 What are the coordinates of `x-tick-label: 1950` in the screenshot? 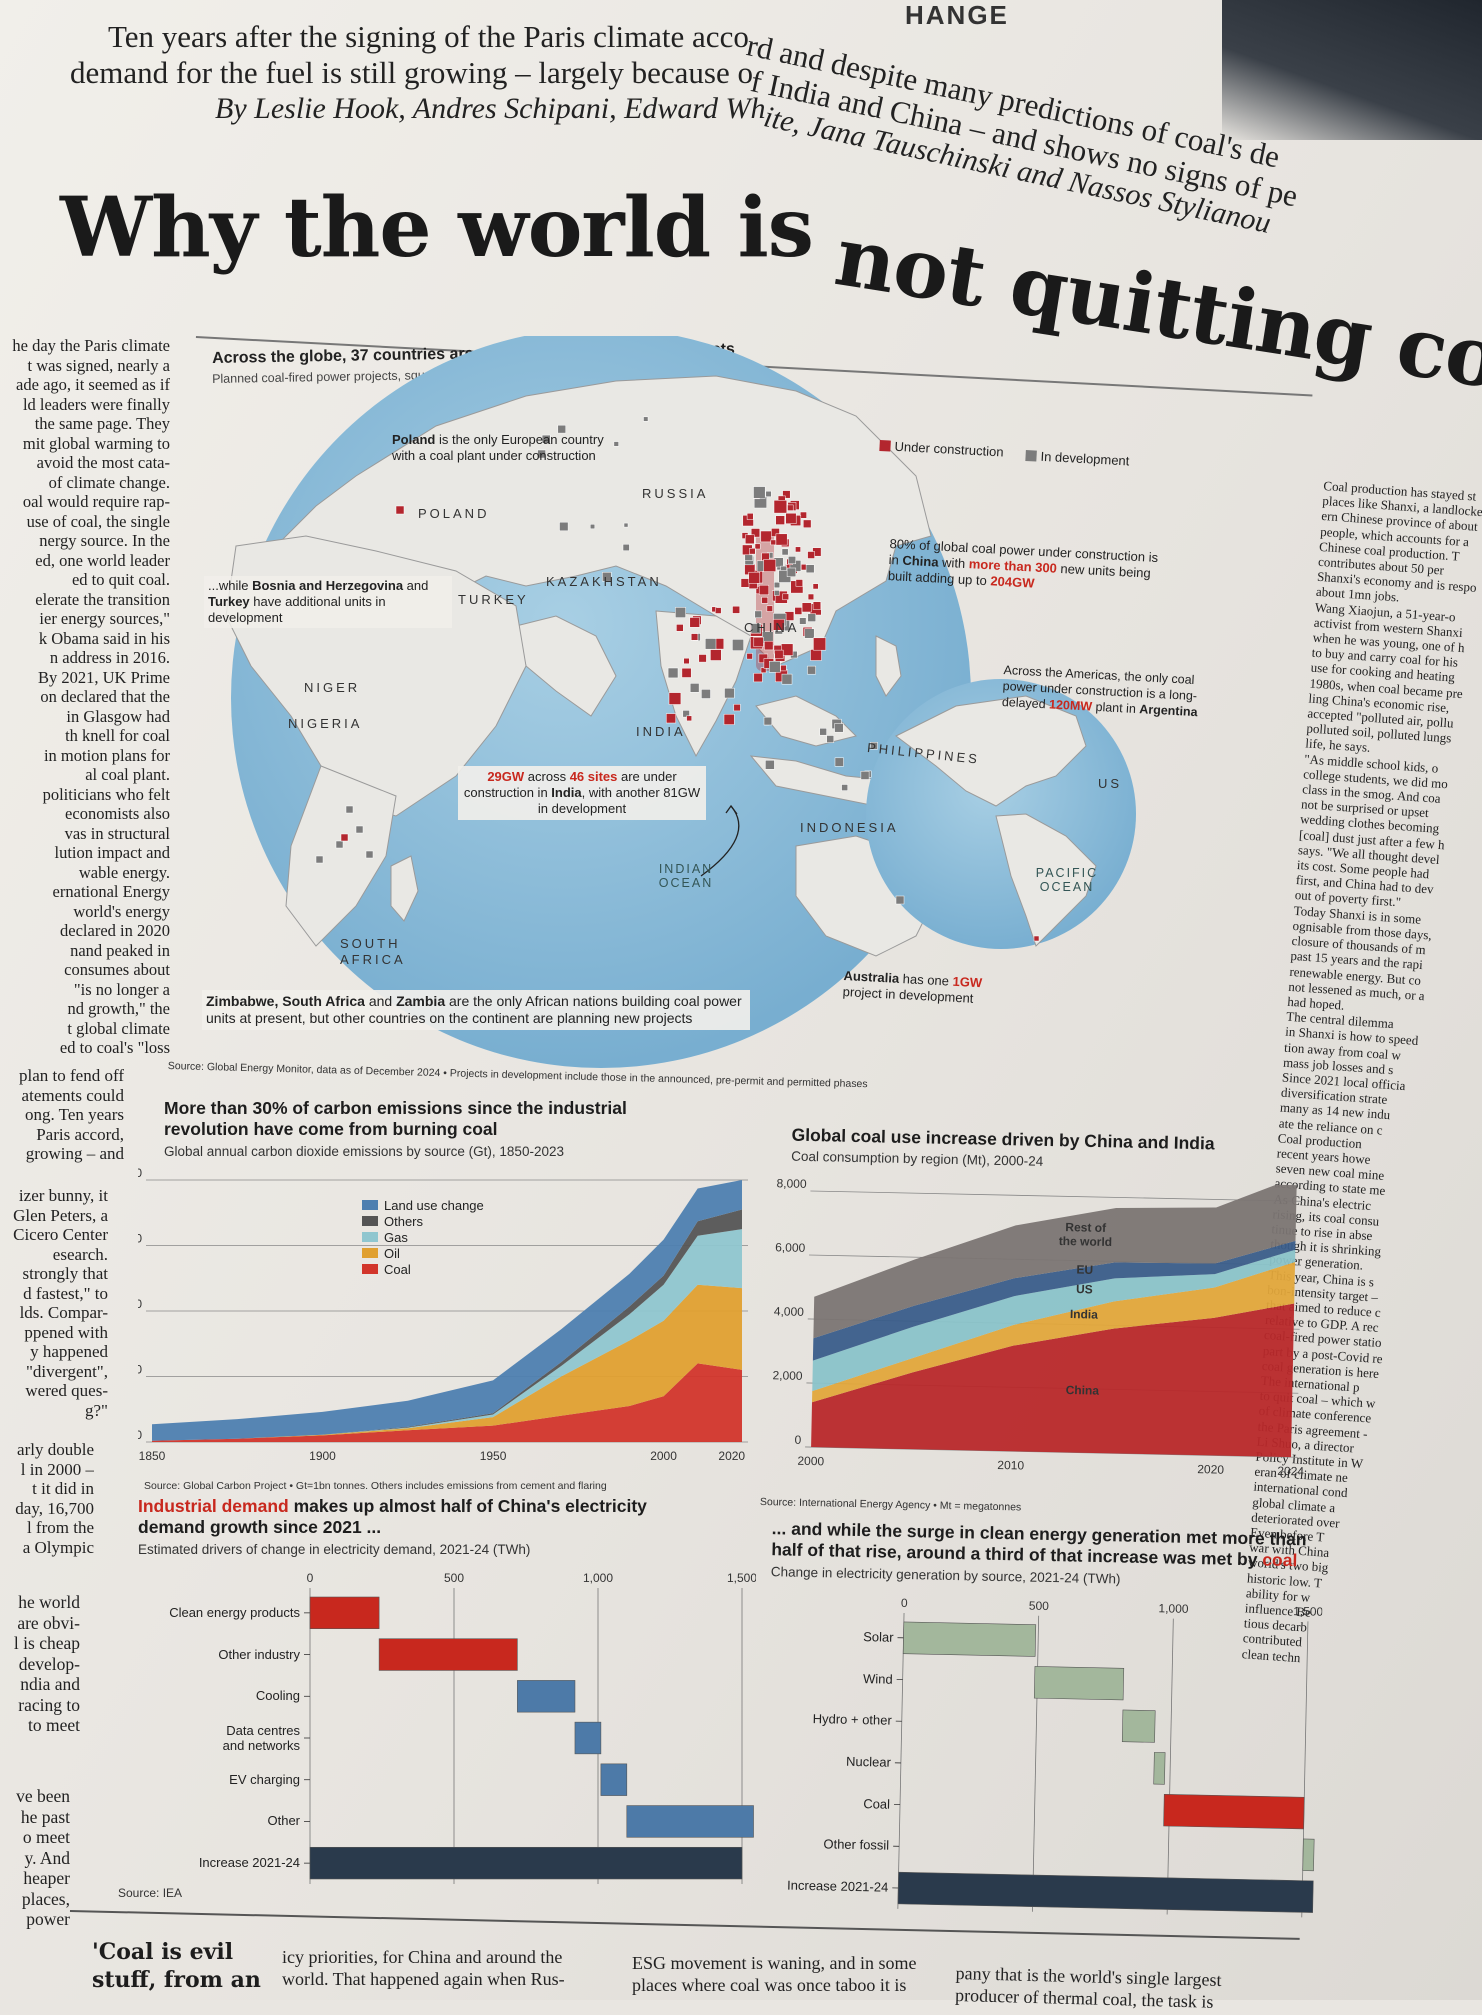 It's located at (493, 1456).